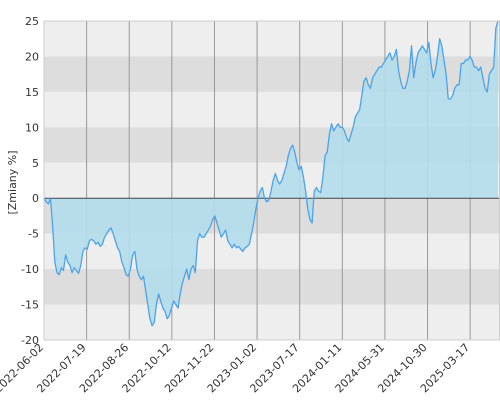 The height and width of the screenshot is (400, 500). What do you see at coordinates (12, 182) in the screenshot?
I see `y-axis-label: [Zmiany %]` at bounding box center [12, 182].